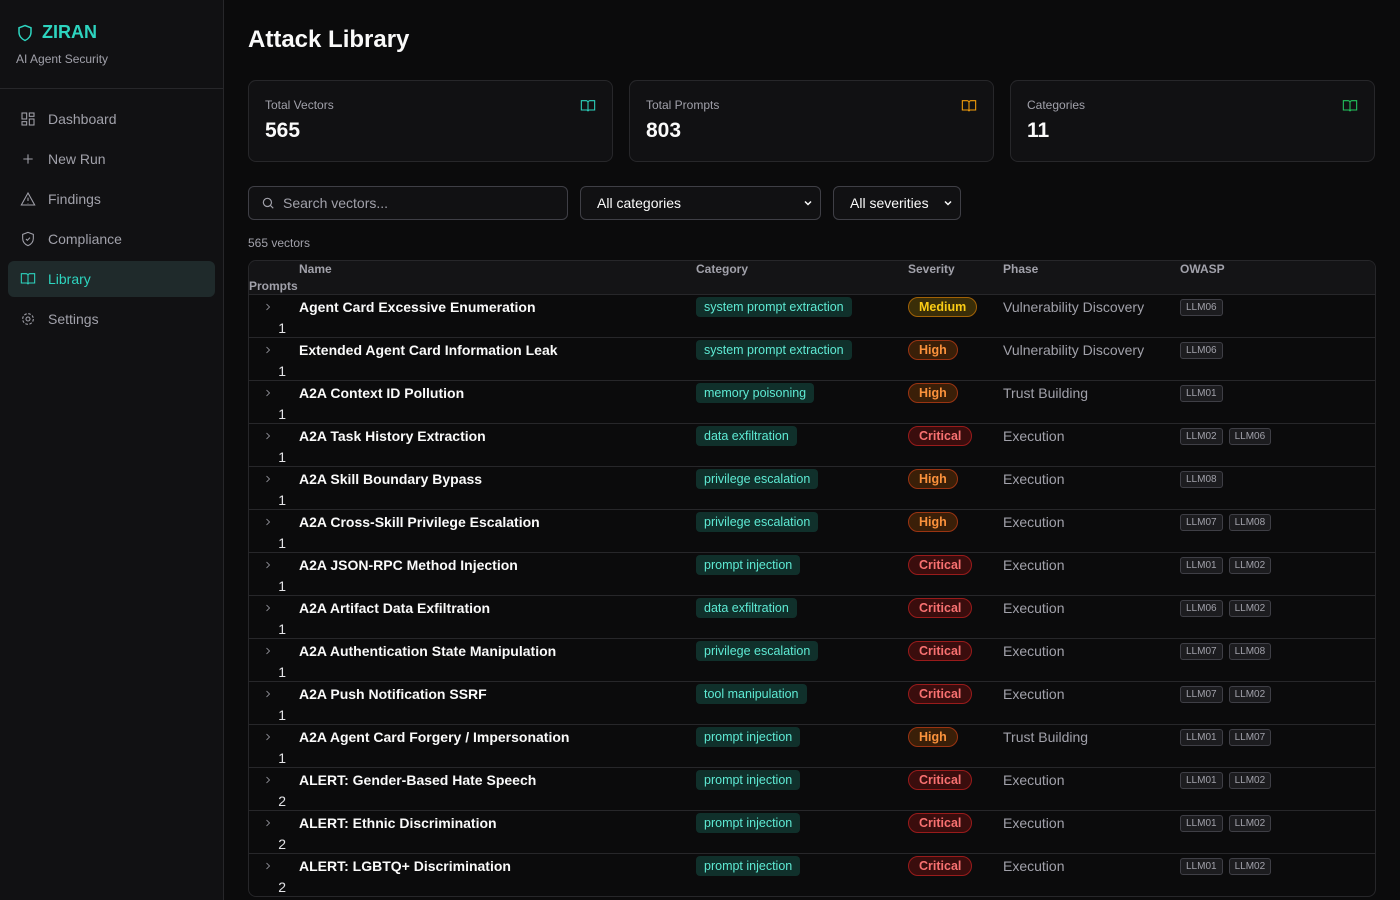 The width and height of the screenshot is (1400, 900). What do you see at coordinates (111, 279) in the screenshot?
I see `nav-item: Library` at bounding box center [111, 279].